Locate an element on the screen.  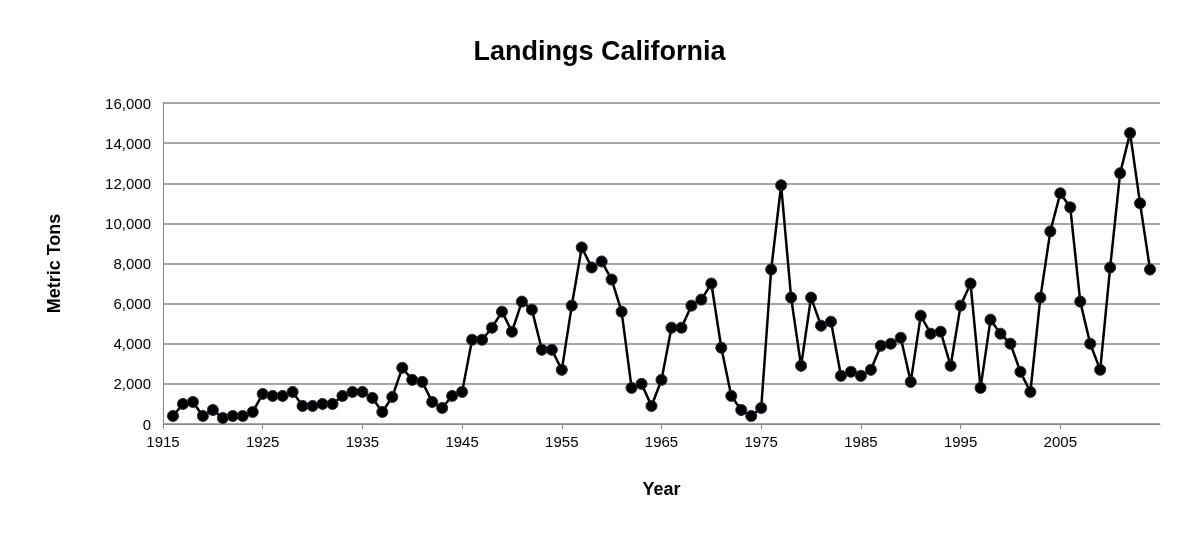
y-tick-label: 16,000 is located at coordinates (128, 103).